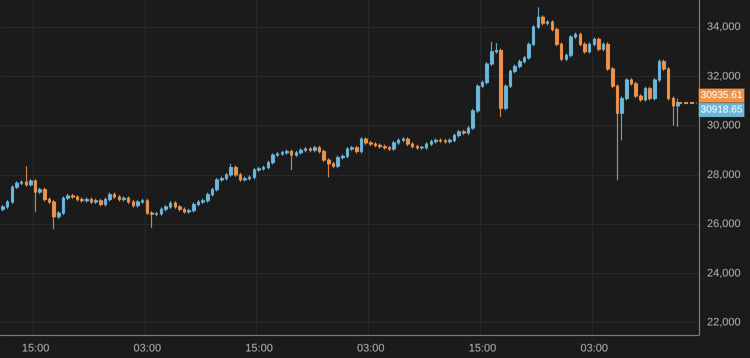 The height and width of the screenshot is (358, 750). Describe the element at coordinates (724, 126) in the screenshot. I see `y-tick-label: 30,000` at that location.